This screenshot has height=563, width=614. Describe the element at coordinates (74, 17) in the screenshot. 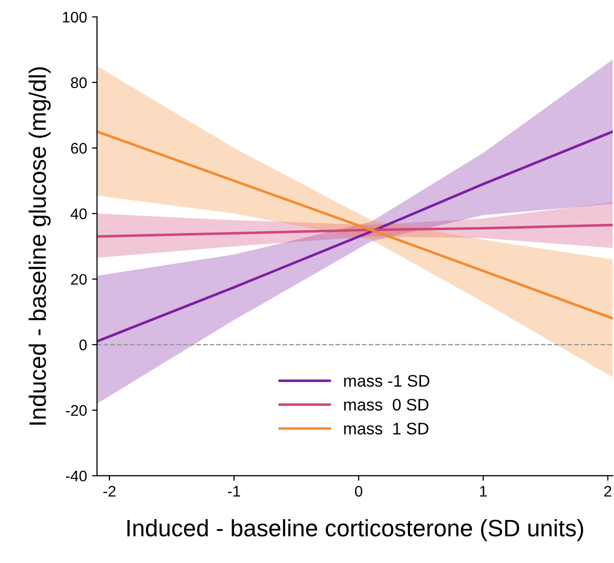

I see `y-tick-label: 100` at that location.